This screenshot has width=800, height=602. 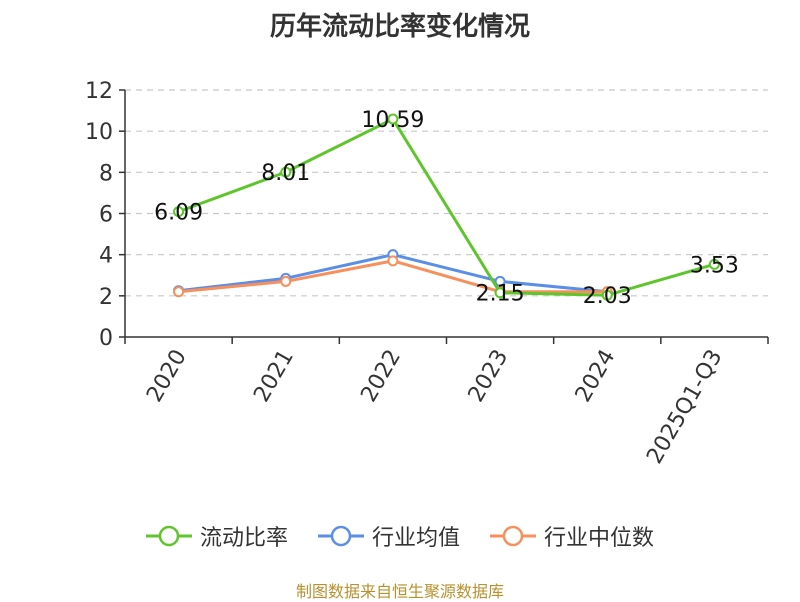 I want to click on data-label: 2.03, so click(x=607, y=296).